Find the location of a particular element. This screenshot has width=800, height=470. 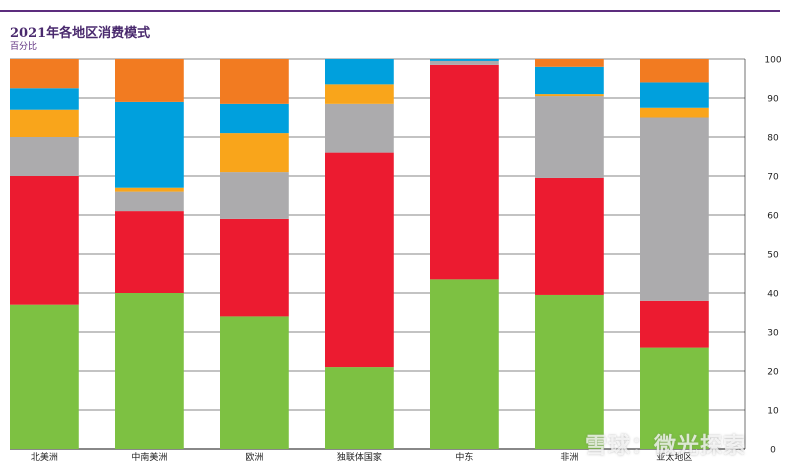

x-tick-label: 亚太地区 is located at coordinates (674, 457).